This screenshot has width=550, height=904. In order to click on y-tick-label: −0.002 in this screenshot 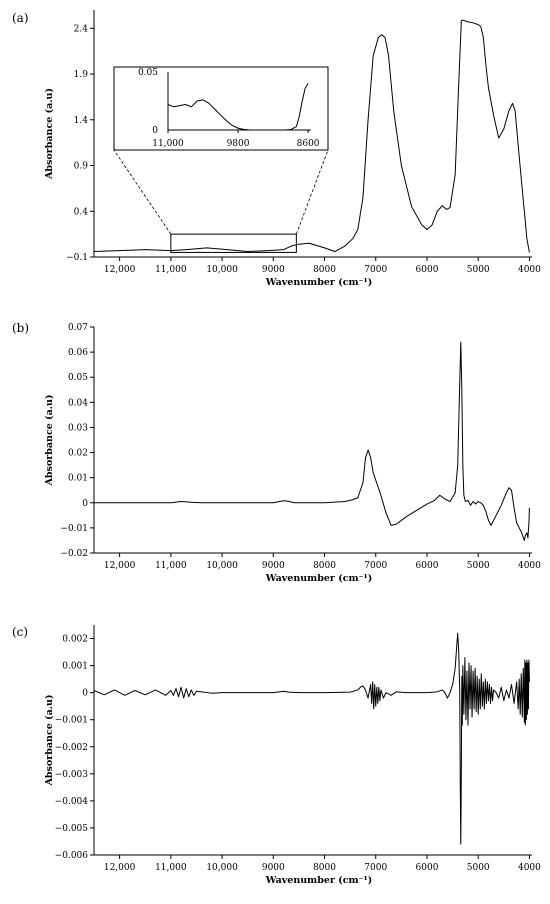, I will do `click(71, 748)`.